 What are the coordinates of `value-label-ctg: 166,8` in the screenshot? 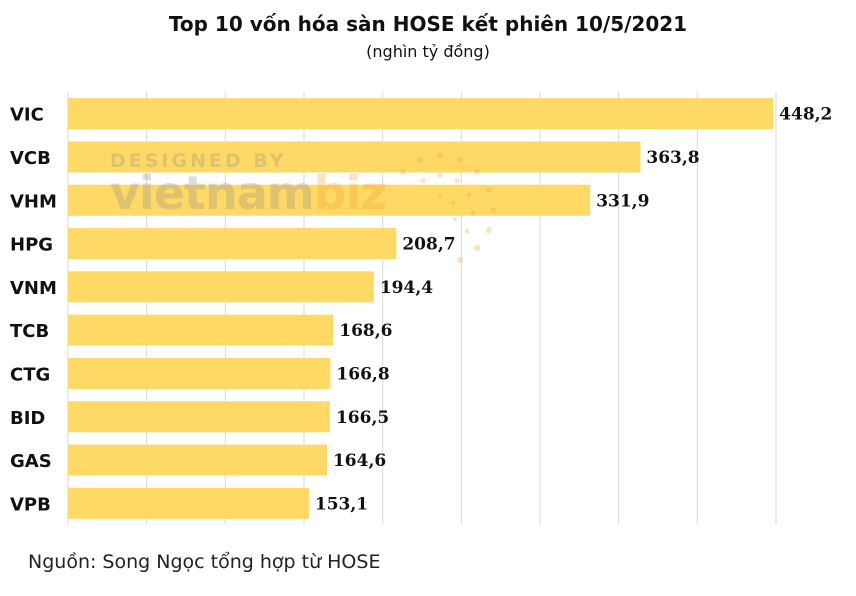 It's located at (362, 374).